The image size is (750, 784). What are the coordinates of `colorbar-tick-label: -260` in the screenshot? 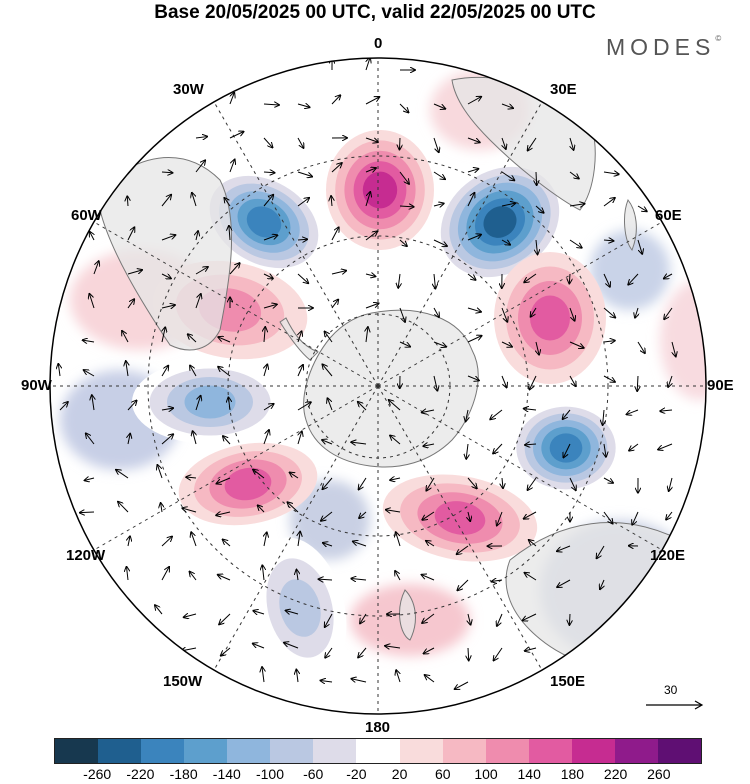 It's located at (97, 774).